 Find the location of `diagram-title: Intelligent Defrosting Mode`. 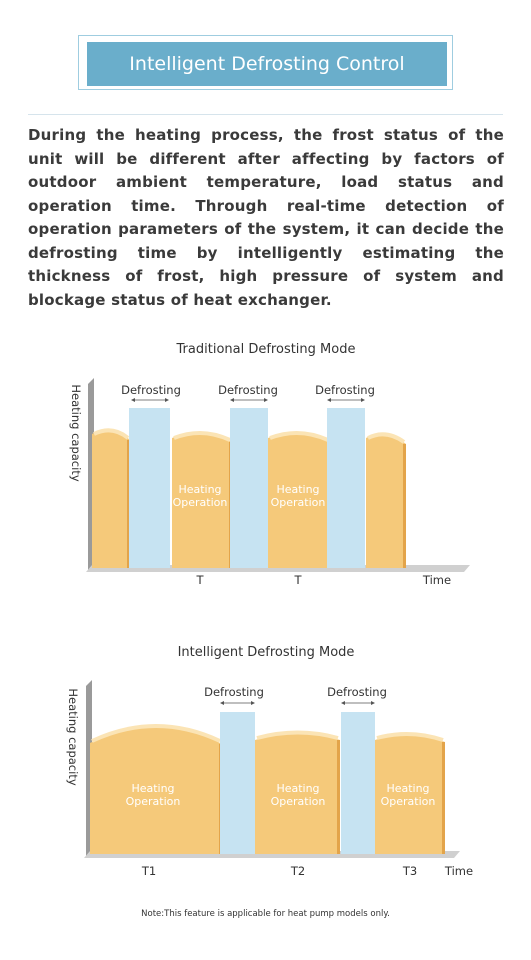

diagram-title: Intelligent Defrosting Mode is located at coordinates (266, 652).